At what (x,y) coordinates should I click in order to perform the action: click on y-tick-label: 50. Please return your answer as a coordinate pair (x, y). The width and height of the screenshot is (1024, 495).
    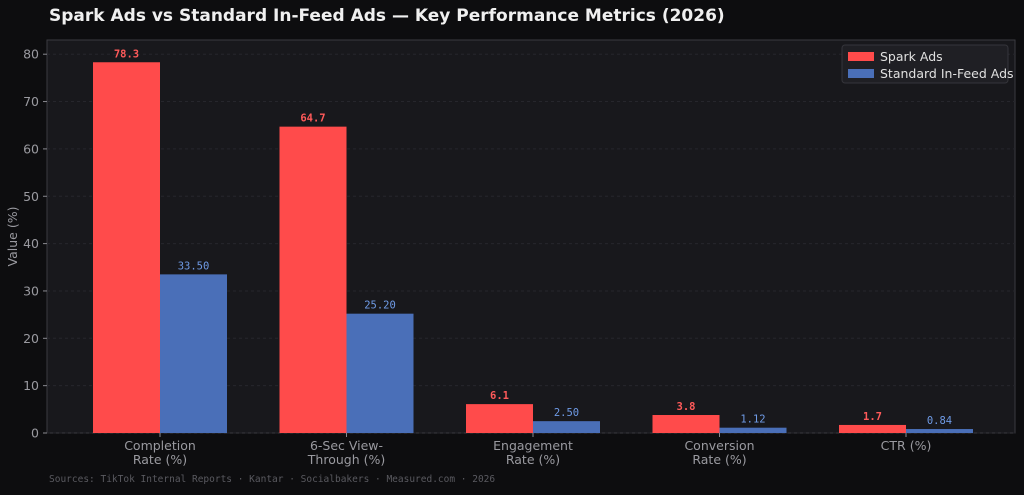
    Looking at the image, I should click on (31, 196).